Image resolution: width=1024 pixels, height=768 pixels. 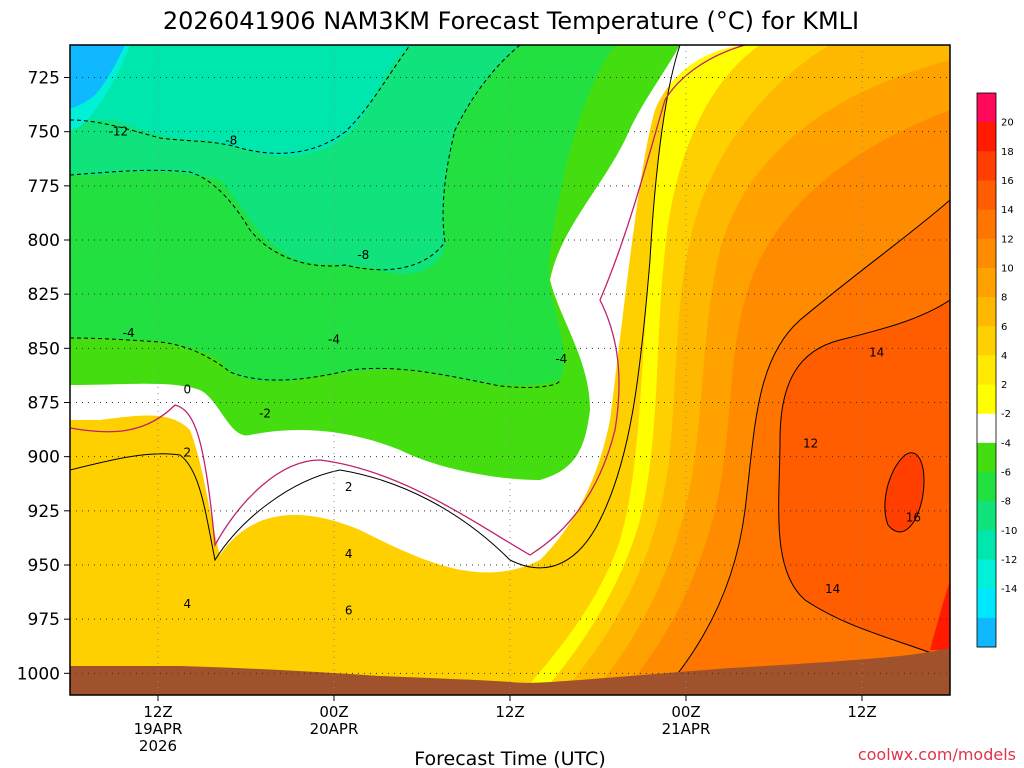 I want to click on colorbar-label: 4, so click(x=1004, y=356).